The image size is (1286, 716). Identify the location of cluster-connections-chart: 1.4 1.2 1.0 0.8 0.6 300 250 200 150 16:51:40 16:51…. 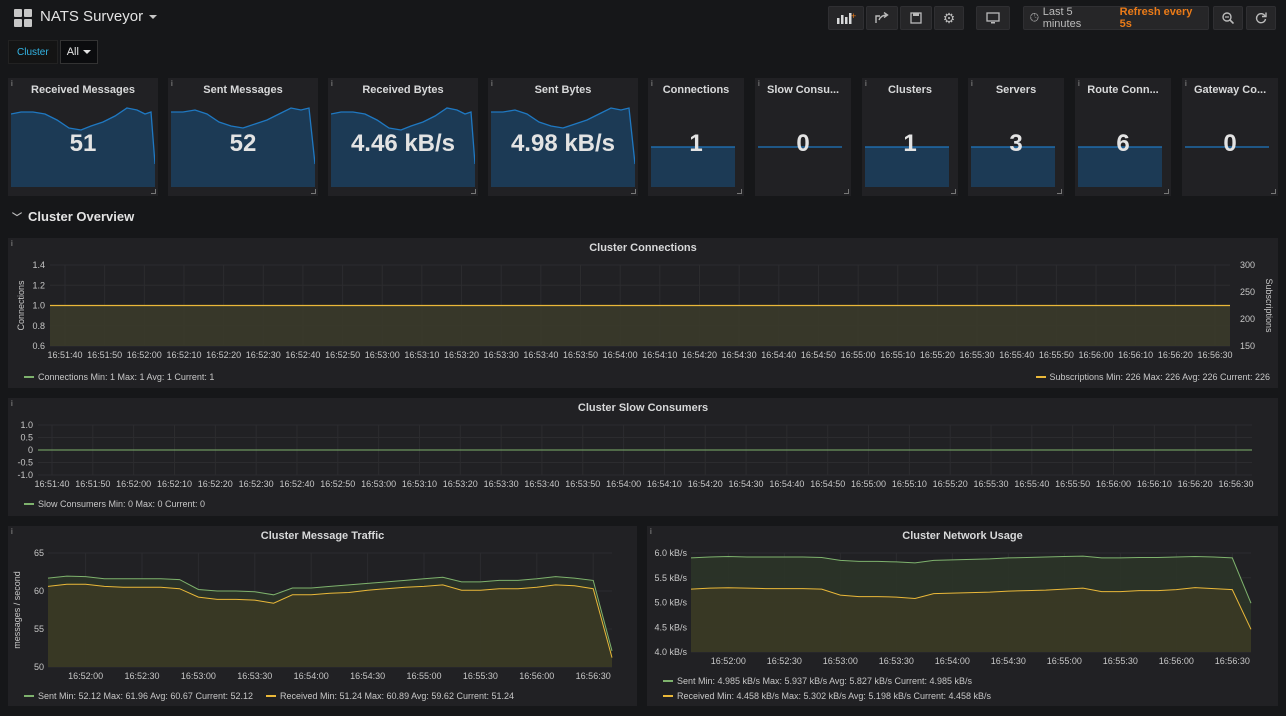
(645, 310).